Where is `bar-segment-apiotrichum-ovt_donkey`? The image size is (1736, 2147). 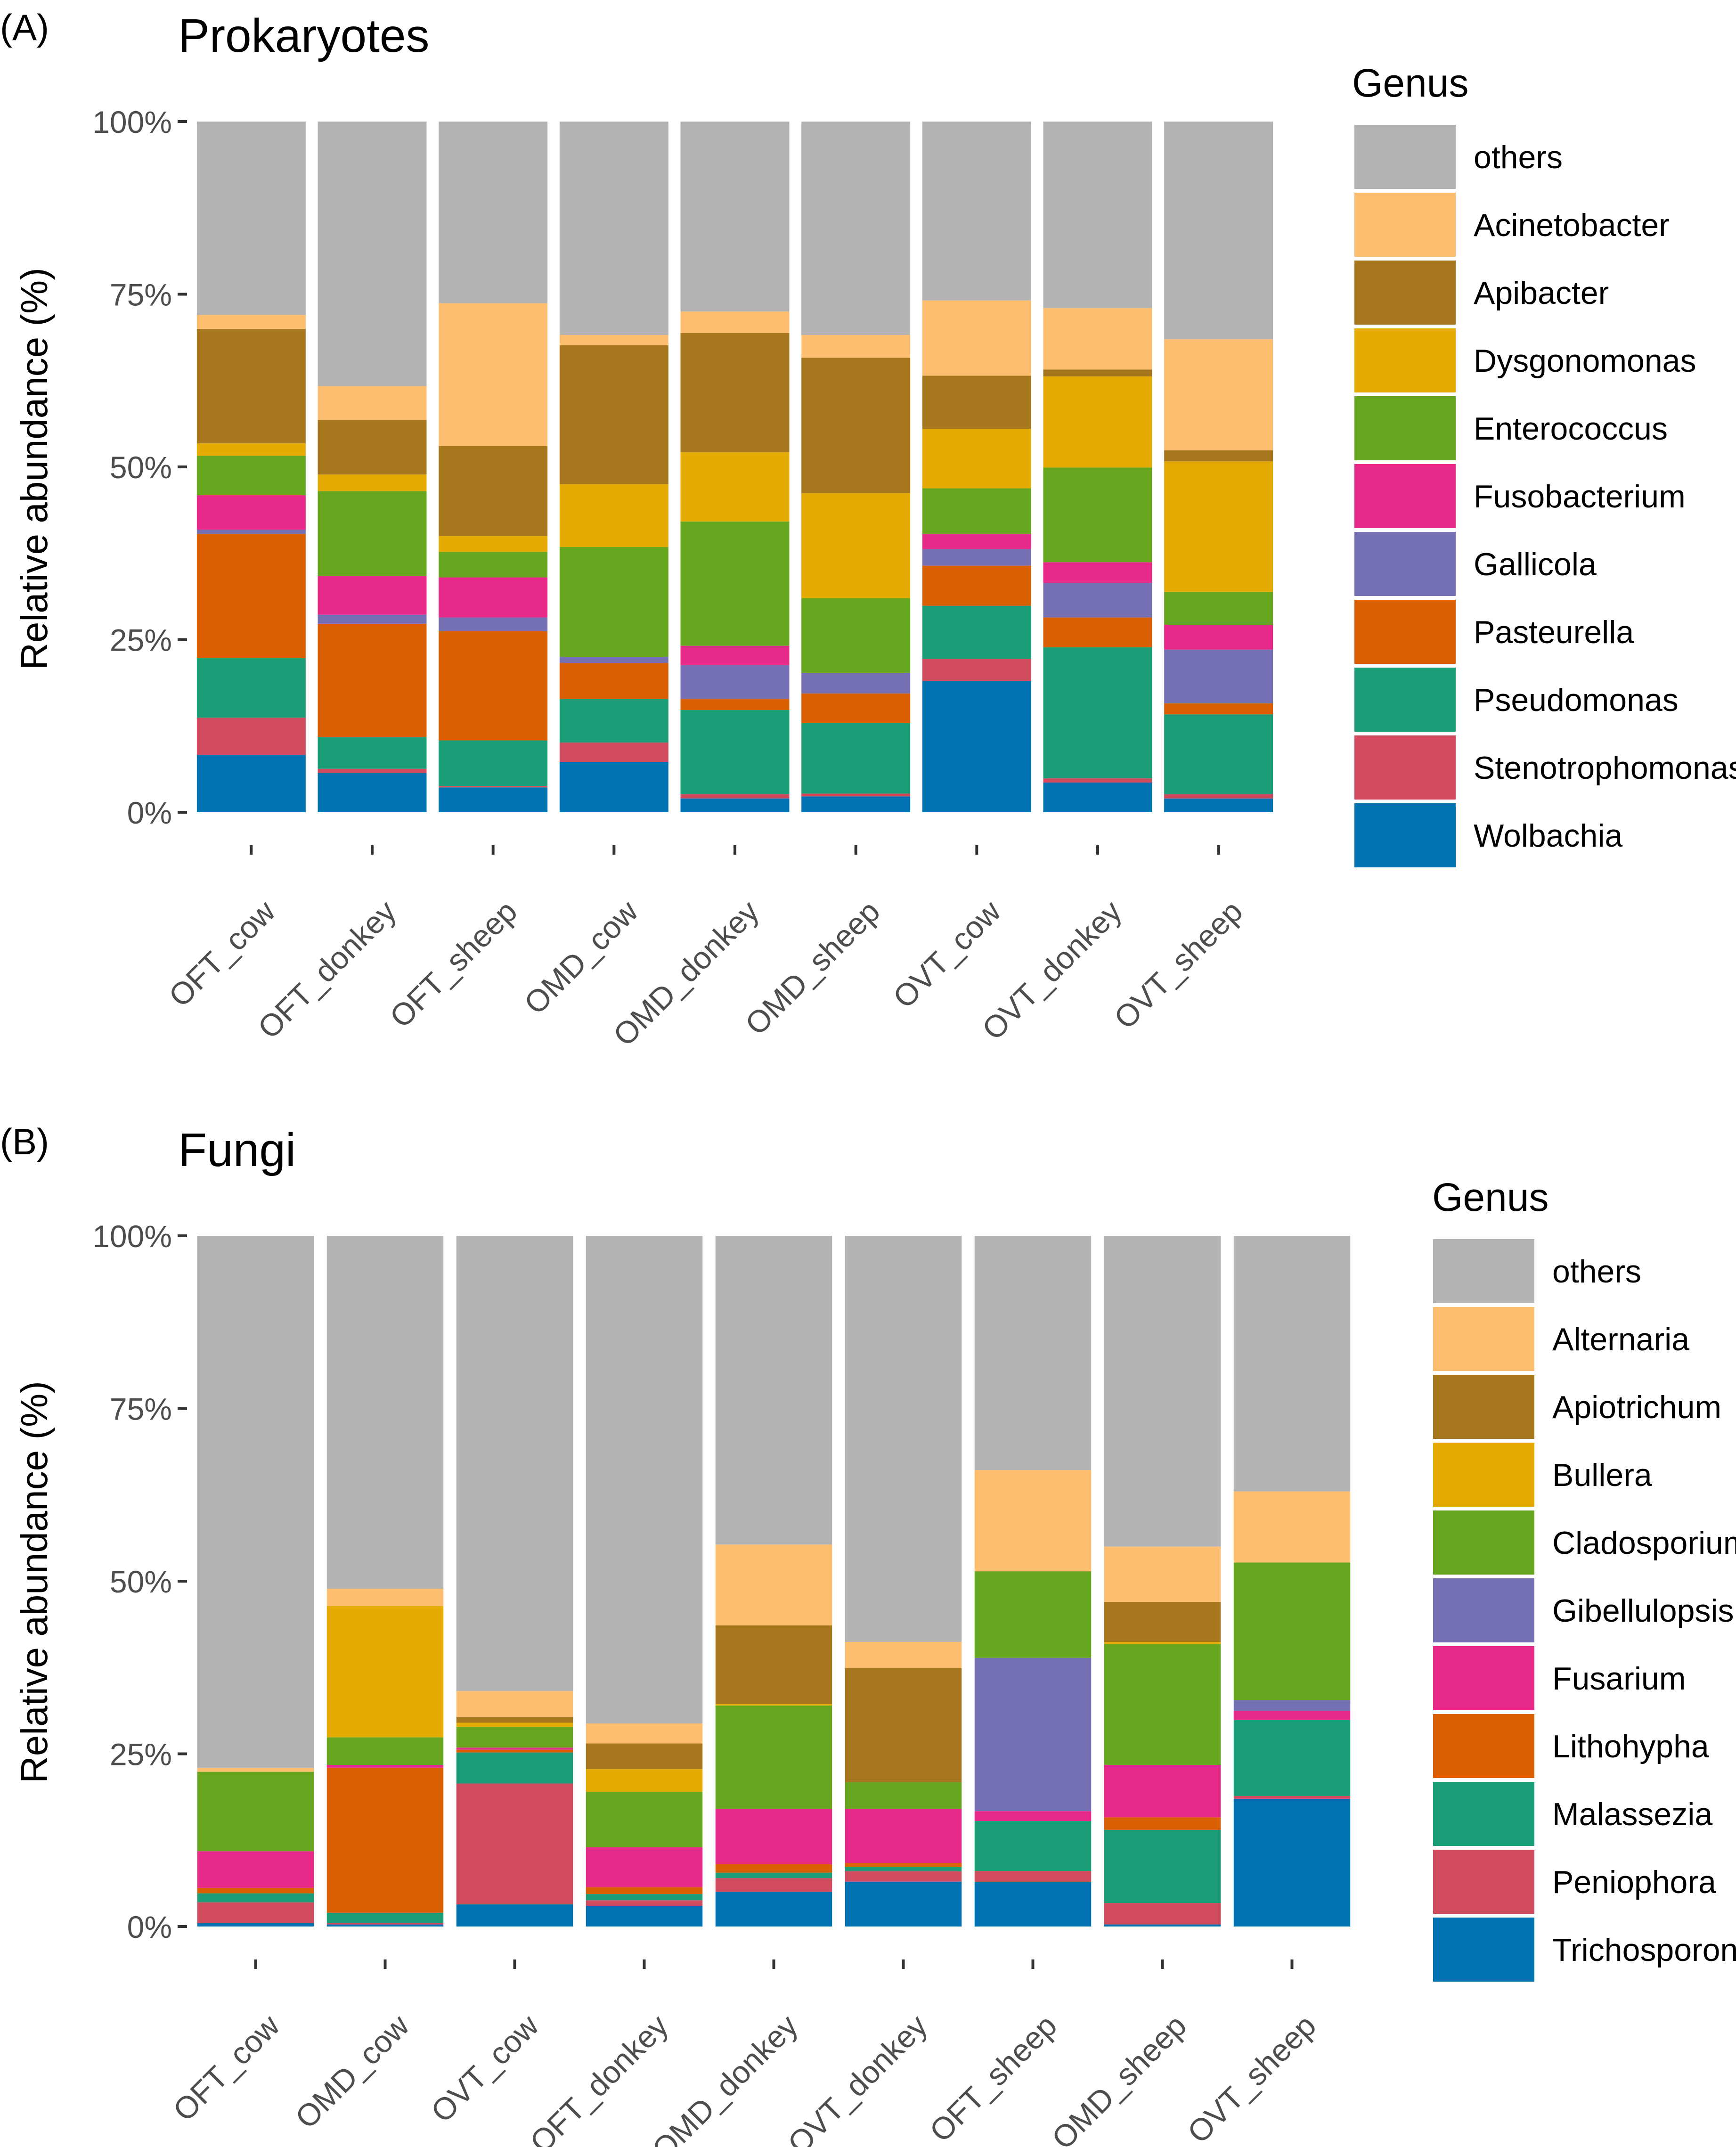 bar-segment-apiotrichum-ovt_donkey is located at coordinates (903, 1725).